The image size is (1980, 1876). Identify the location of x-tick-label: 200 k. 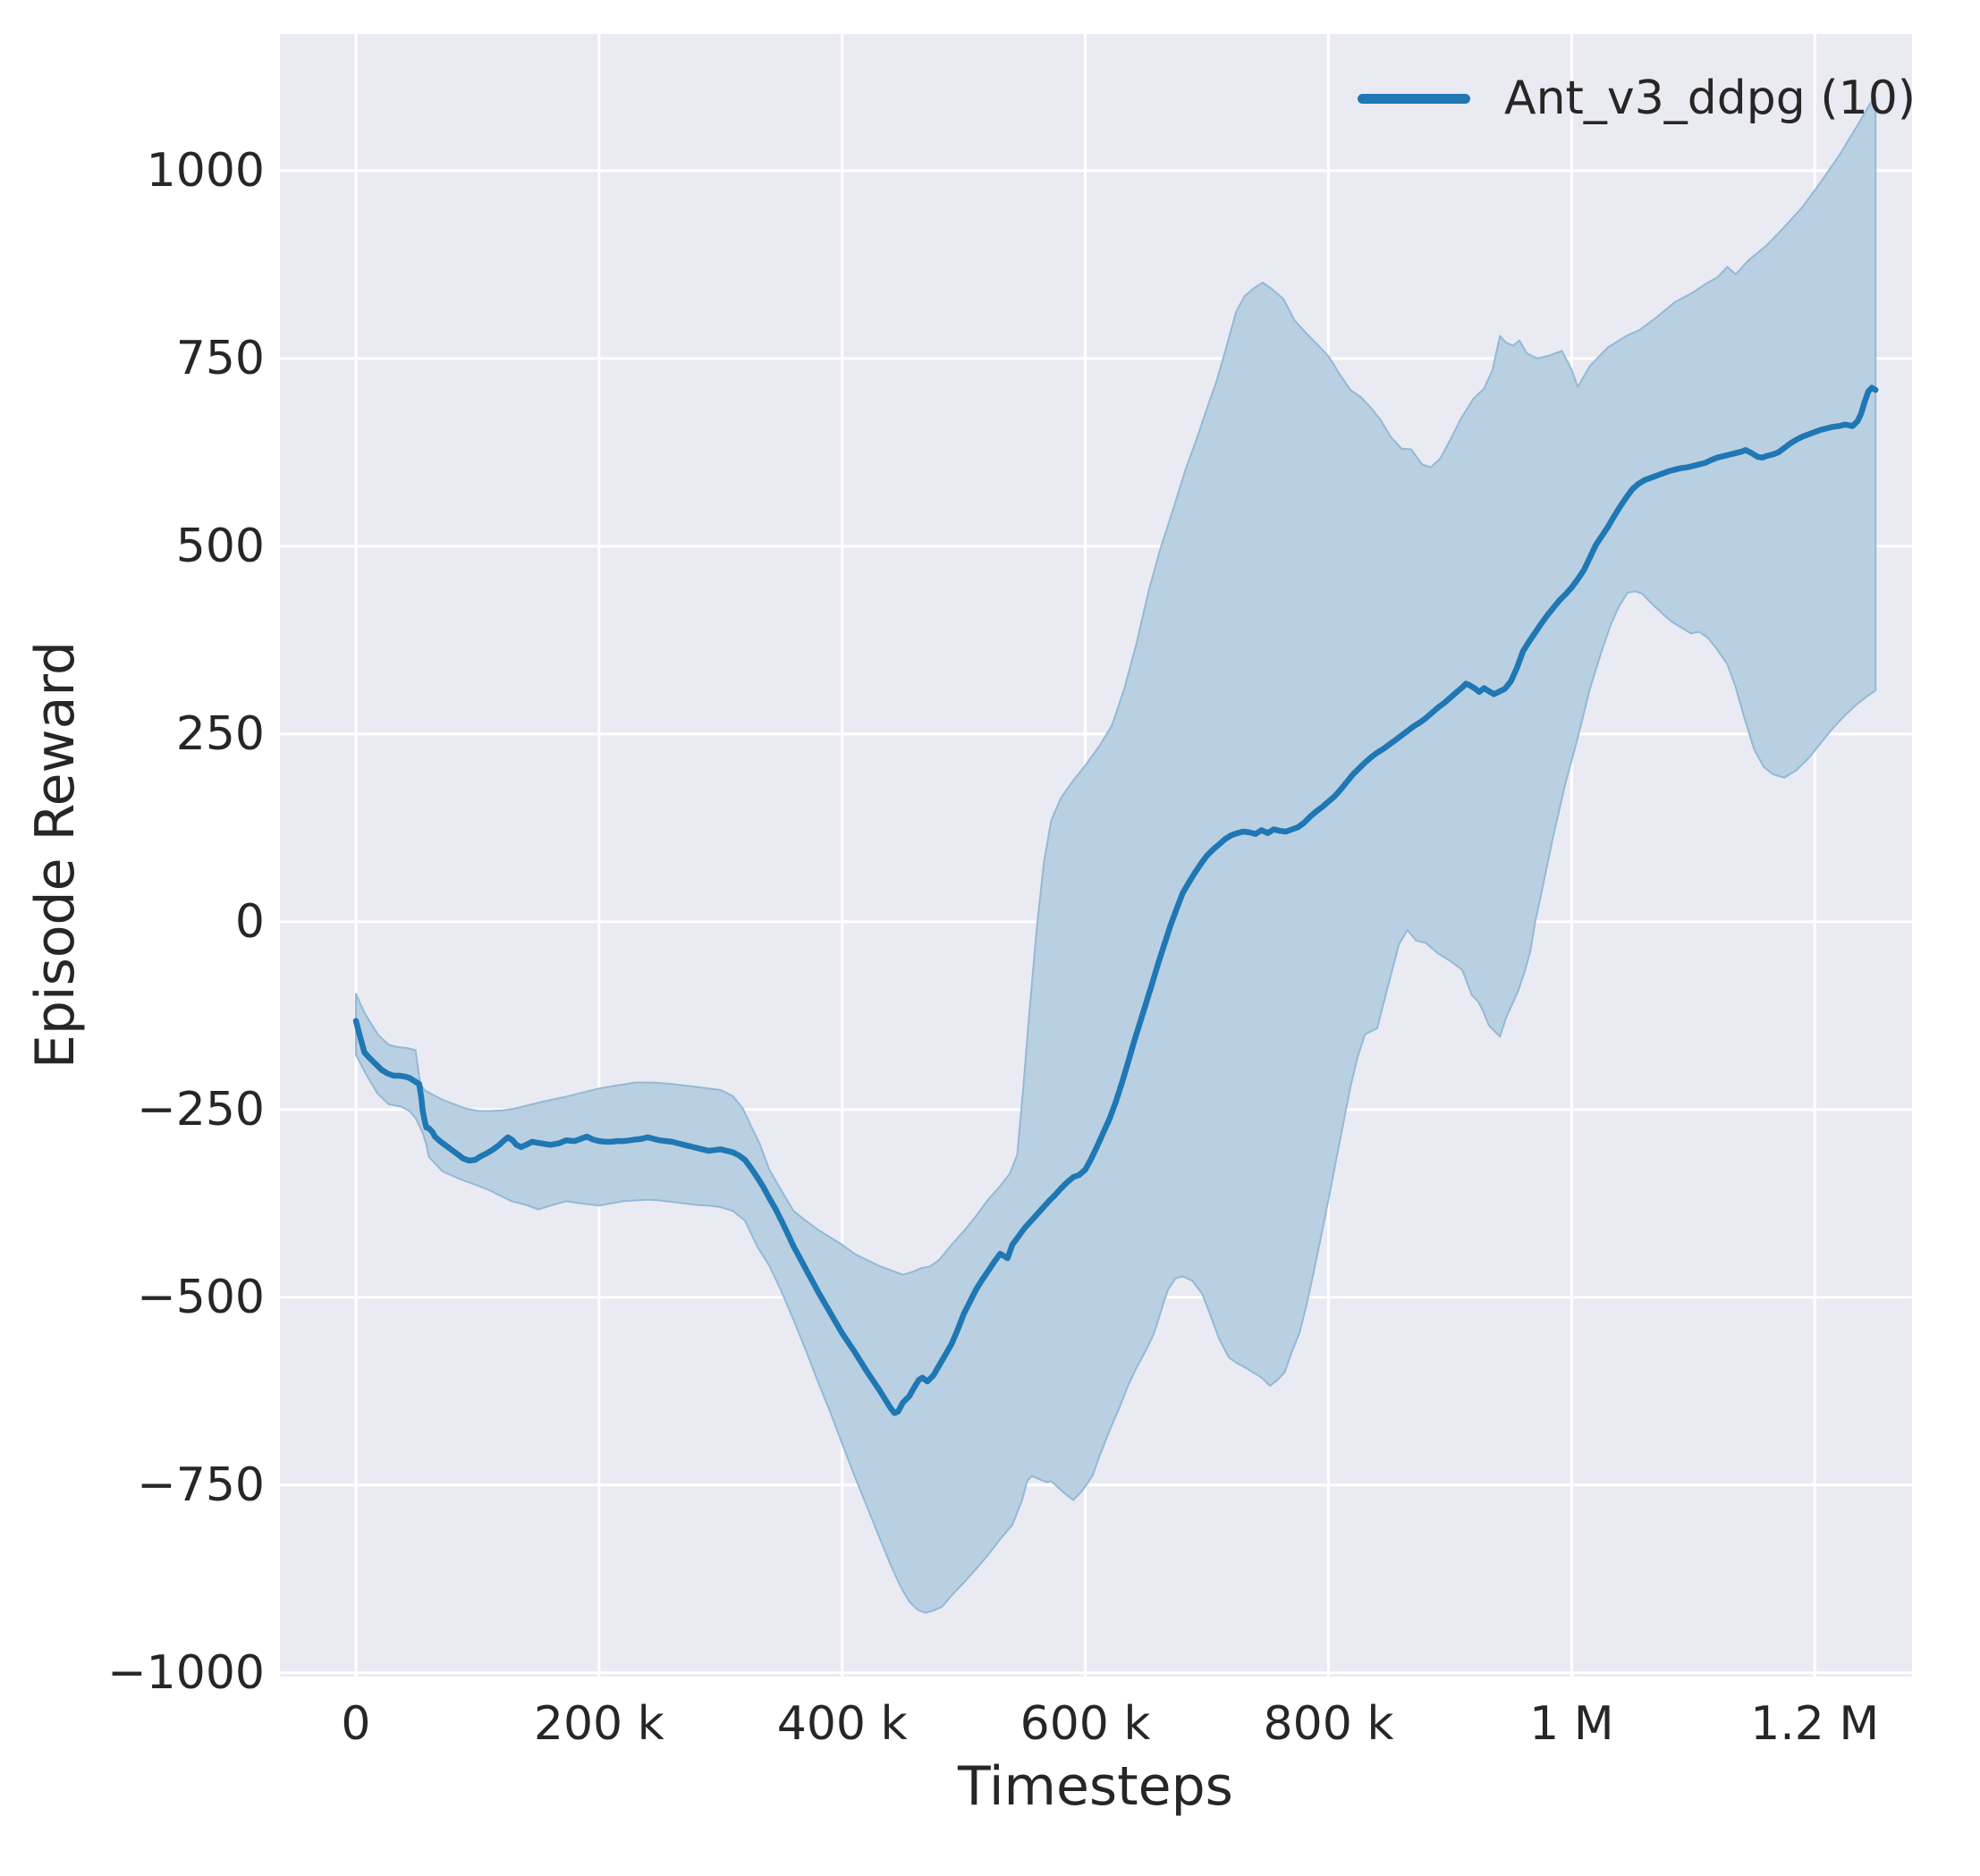
(598, 1724).